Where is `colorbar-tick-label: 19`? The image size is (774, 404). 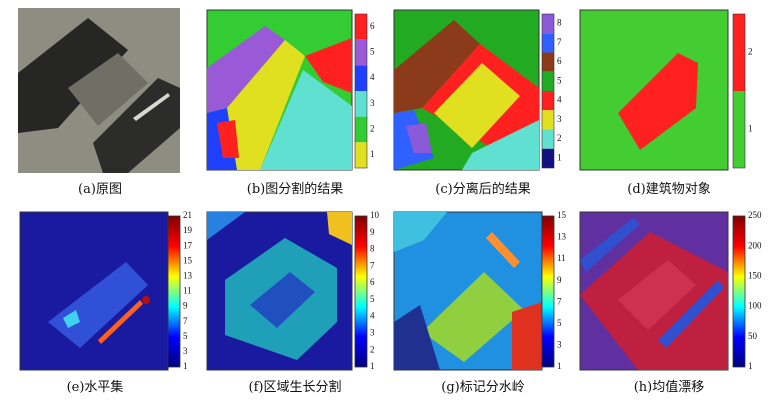
colorbar-tick-label: 19 is located at coordinates (188, 230).